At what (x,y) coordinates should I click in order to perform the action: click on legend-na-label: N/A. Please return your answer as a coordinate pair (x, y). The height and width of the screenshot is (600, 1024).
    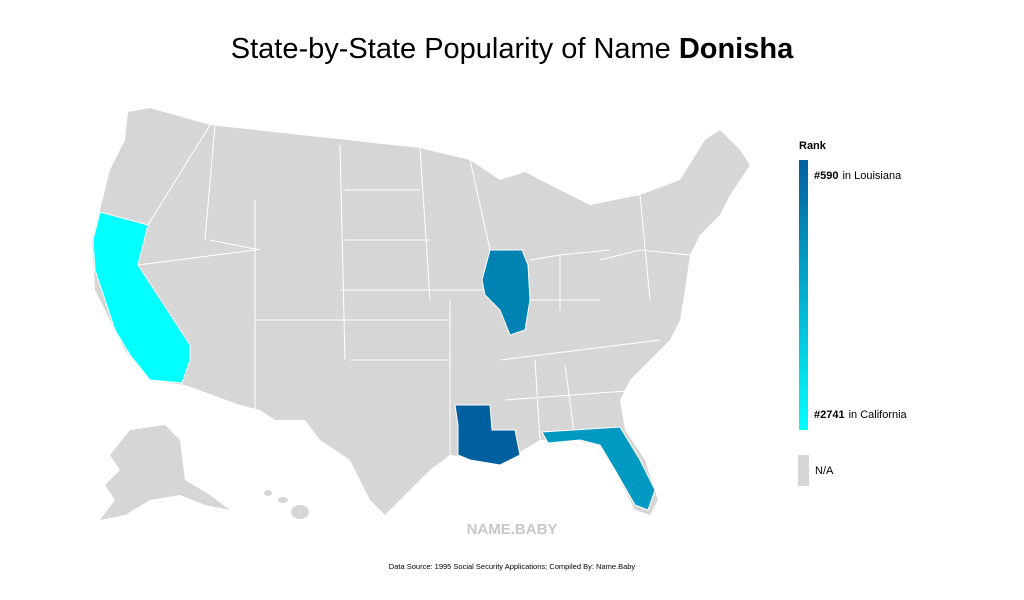
    Looking at the image, I should click on (824, 471).